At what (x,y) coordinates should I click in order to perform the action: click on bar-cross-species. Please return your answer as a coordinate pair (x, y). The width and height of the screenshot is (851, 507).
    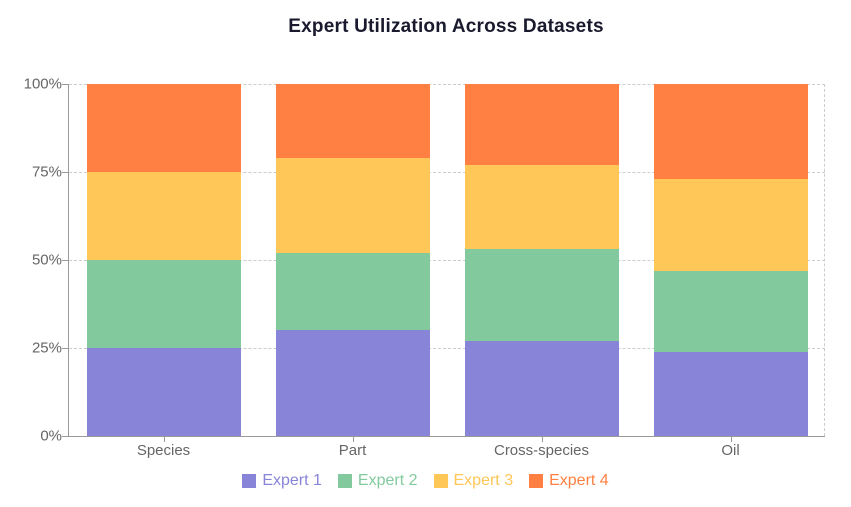
    Looking at the image, I should click on (541, 260).